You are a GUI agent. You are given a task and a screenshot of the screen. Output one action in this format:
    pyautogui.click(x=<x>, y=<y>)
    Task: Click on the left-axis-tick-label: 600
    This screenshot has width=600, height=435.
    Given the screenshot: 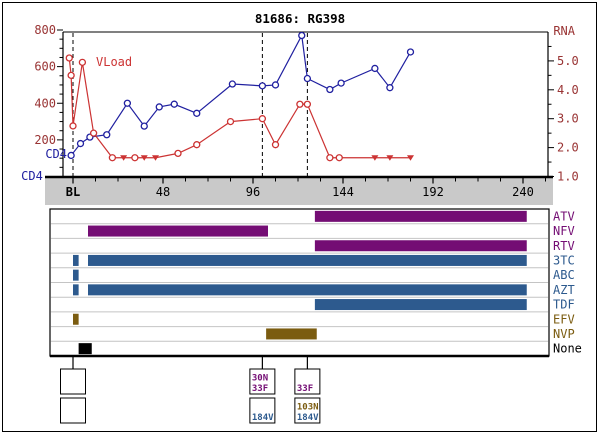 What is the action you would take?
    pyautogui.click(x=45, y=67)
    